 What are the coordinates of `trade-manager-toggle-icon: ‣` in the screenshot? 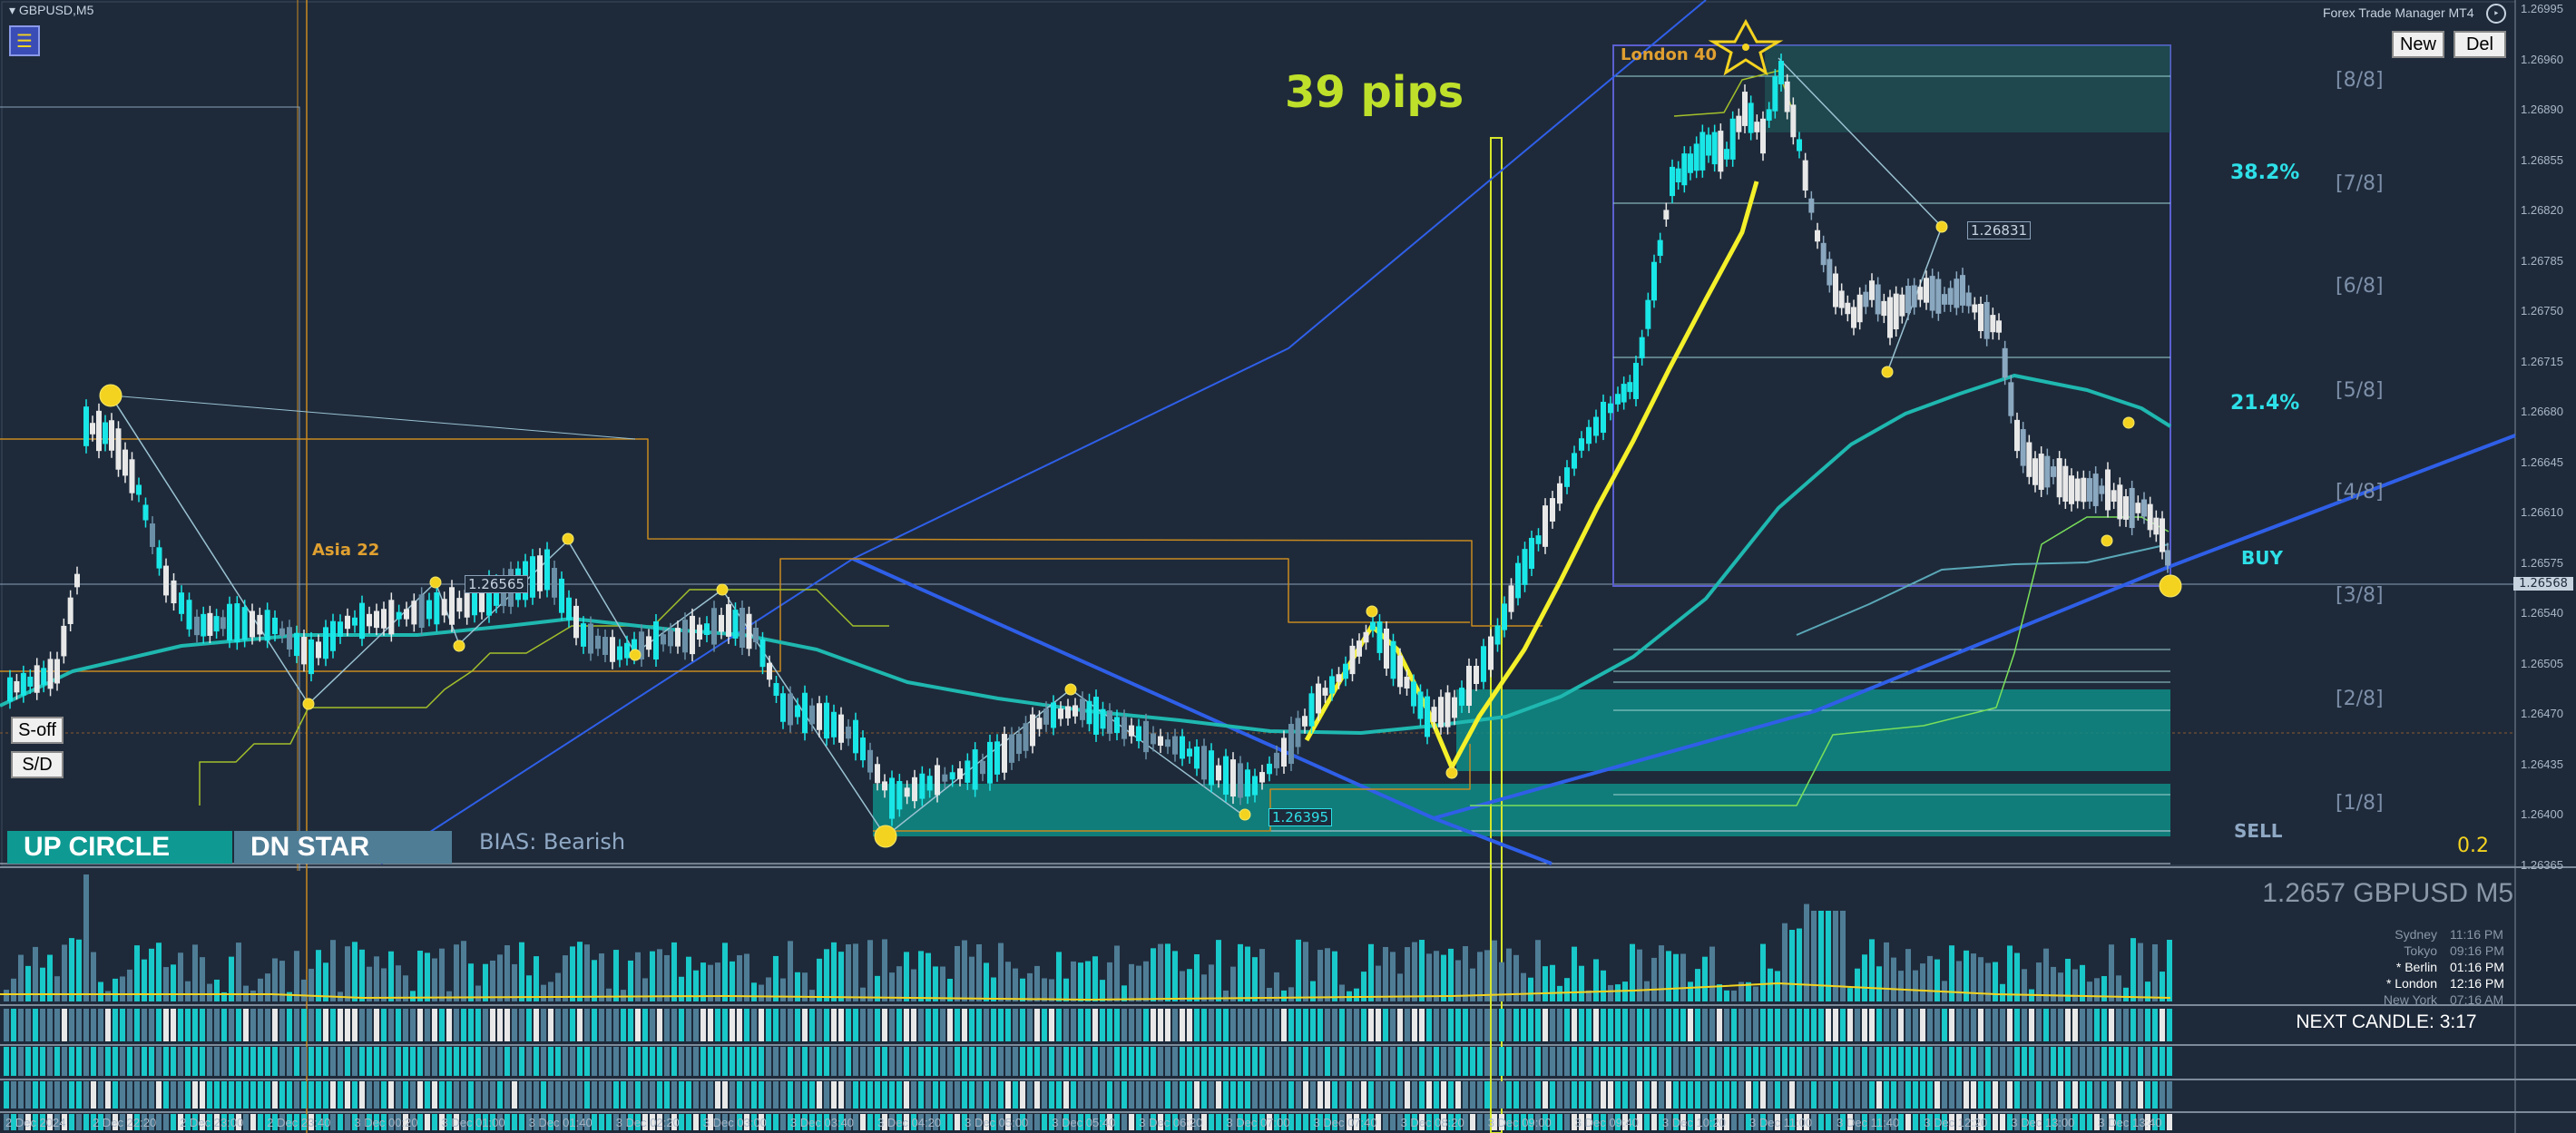 It's located at (2496, 14).